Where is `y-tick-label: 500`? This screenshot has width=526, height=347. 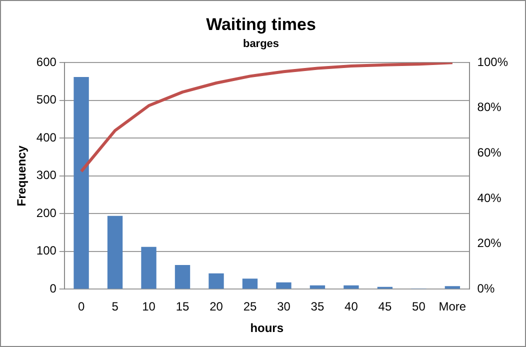 y-tick-label: 500 is located at coordinates (46, 99).